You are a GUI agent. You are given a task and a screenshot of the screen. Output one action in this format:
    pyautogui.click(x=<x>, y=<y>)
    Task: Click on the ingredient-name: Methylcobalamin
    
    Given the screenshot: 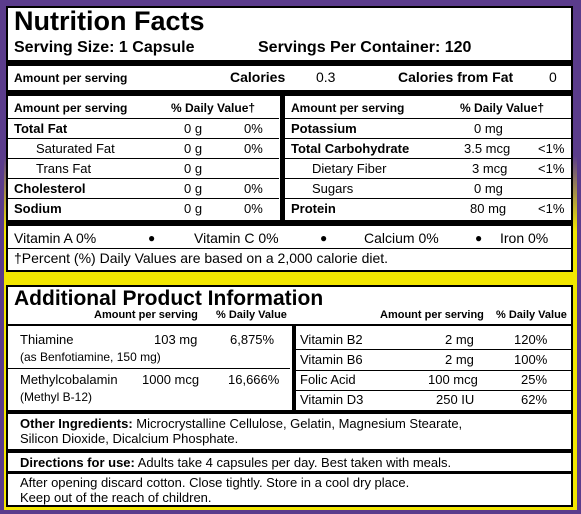 What is the action you would take?
    pyautogui.click(x=69, y=379)
    